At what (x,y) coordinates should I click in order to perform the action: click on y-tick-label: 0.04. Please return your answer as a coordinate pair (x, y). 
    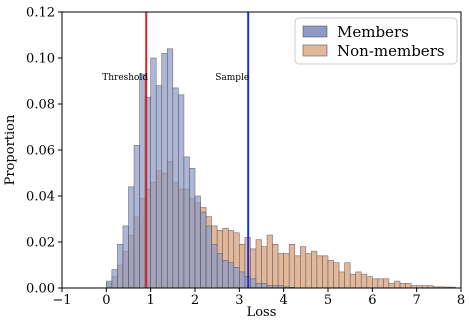
    Looking at the image, I should click on (40, 197).